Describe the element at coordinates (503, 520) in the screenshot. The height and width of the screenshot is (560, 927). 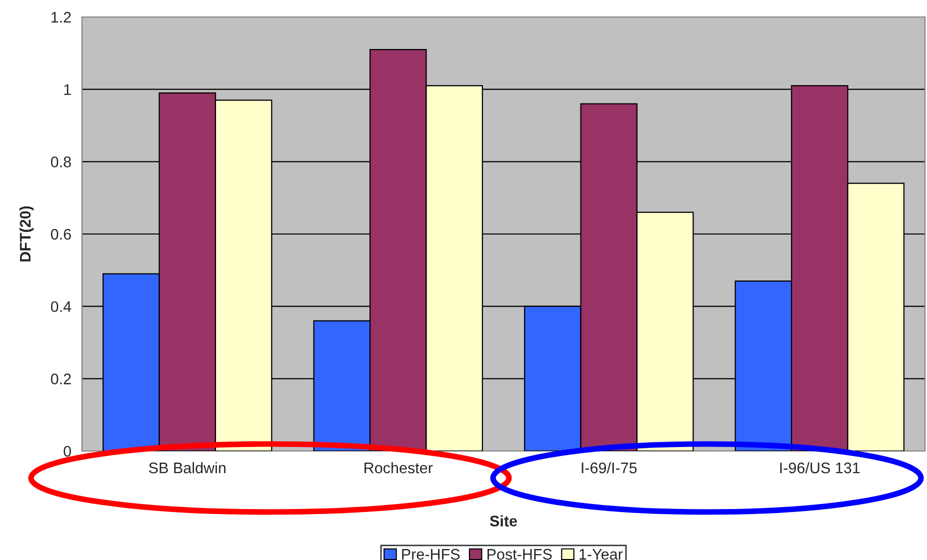
I see `x-axis-title: Site` at that location.